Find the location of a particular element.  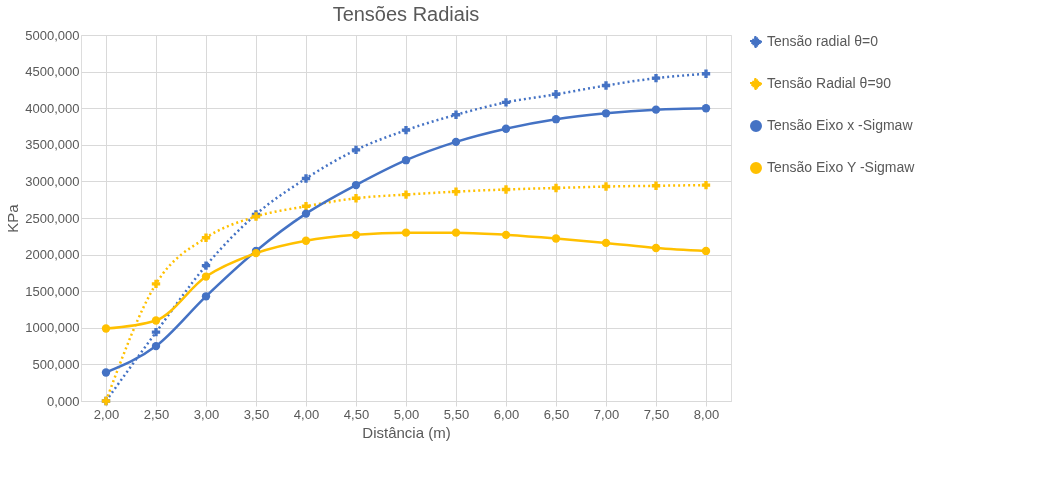

x-tick-label: 3,00 is located at coordinates (206, 414).